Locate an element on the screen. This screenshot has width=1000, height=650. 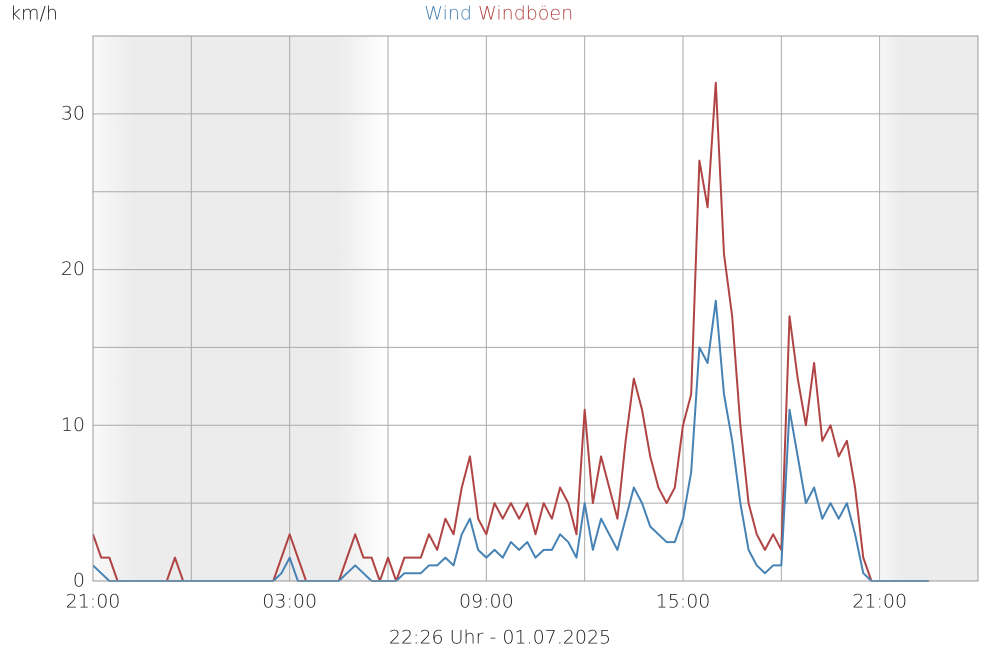
y-tick-label: 20 is located at coordinates (73, 269).